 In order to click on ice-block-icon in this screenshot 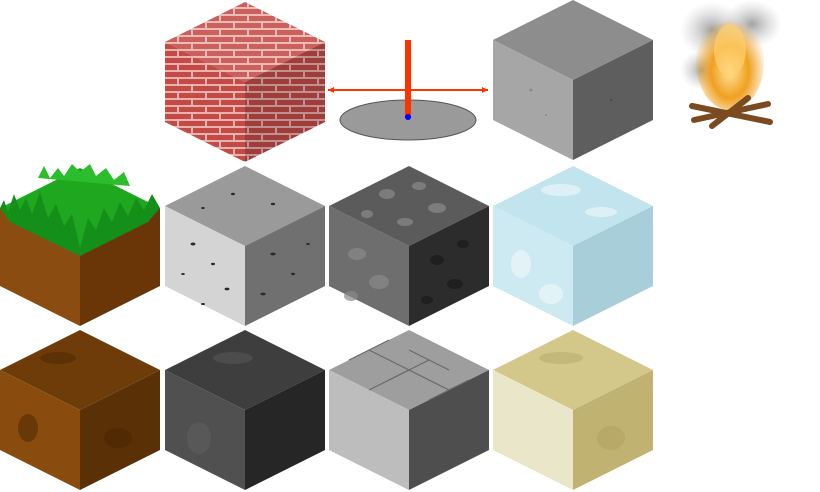, I will do `click(573, 246)`.